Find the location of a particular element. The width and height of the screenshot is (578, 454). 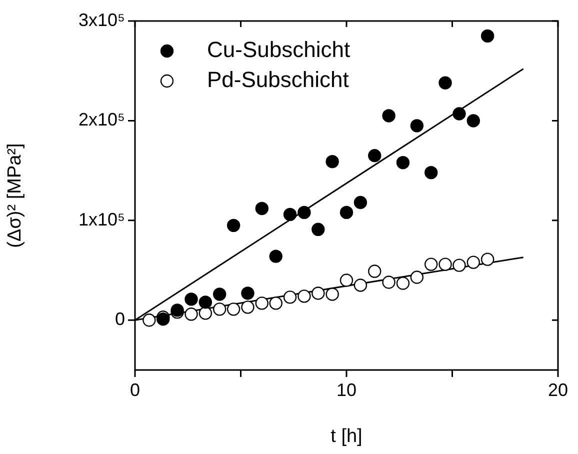

y-axis-title: (Δσ)² [MPa²] is located at coordinates (15, 195).